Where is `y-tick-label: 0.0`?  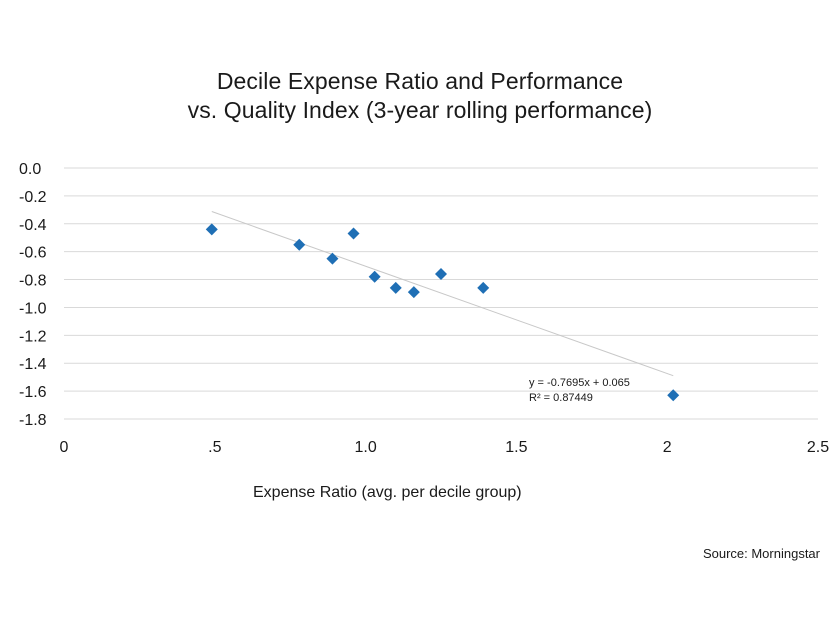
y-tick-label: 0.0 is located at coordinates (30, 169).